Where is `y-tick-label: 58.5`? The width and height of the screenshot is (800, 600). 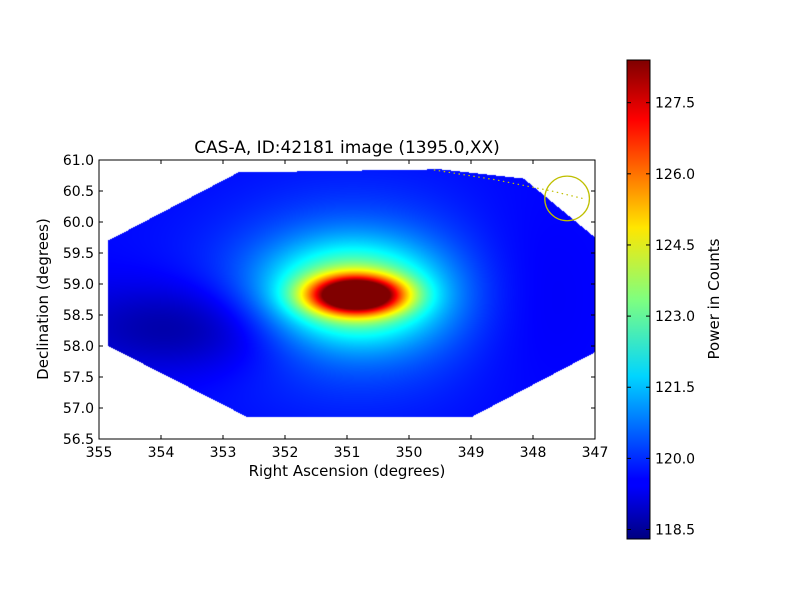
y-tick-label: 58.5 is located at coordinates (78, 316).